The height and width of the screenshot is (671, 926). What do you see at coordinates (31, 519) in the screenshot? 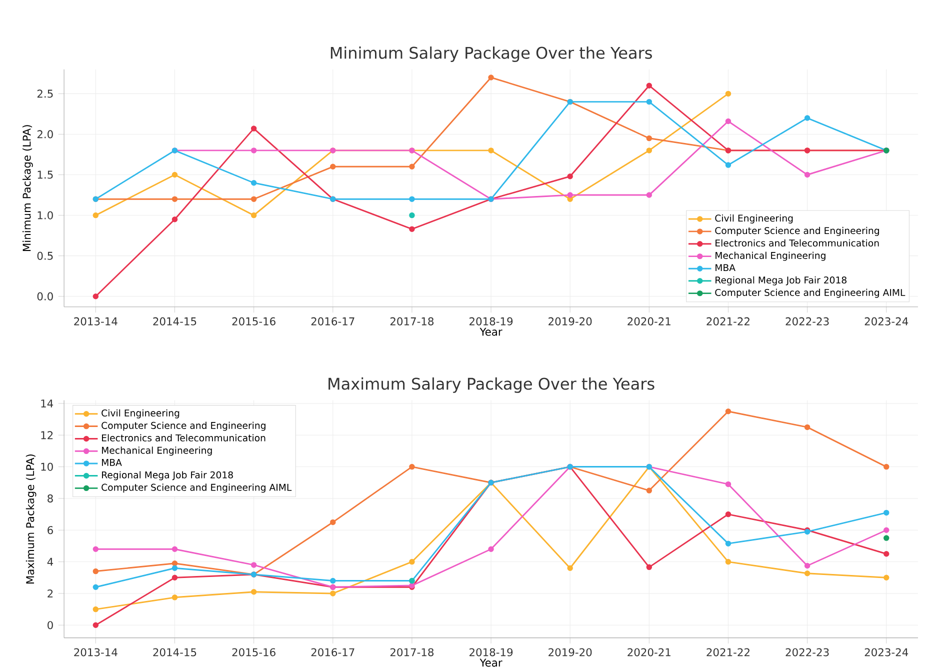
I see `y-axis-title: Maximum Package (LPA)` at bounding box center [31, 519].